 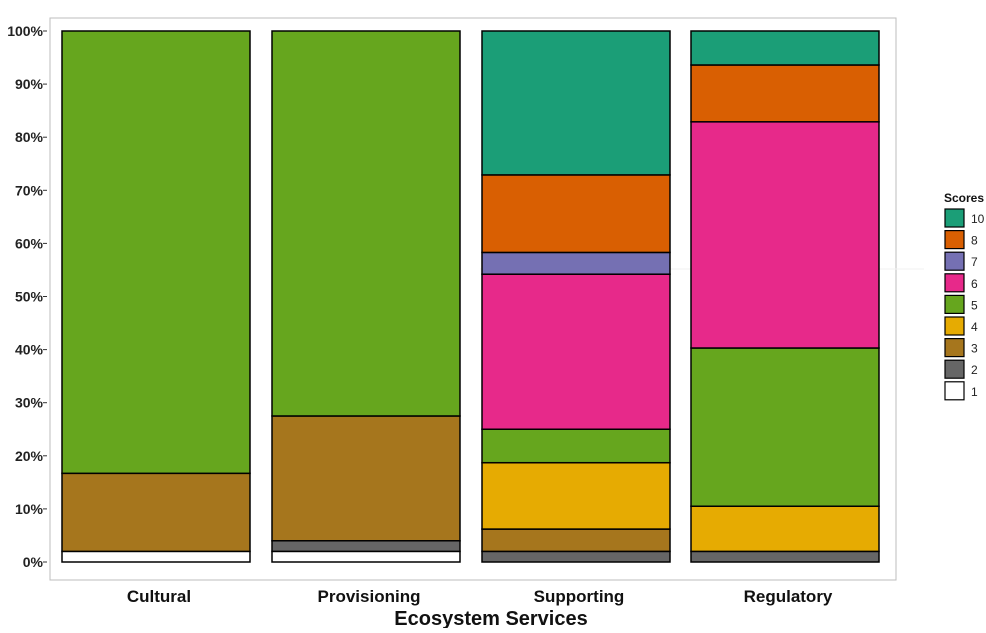 I want to click on x-axis: Cultural Provisioning Supporting Regulatory, so click(x=480, y=596).